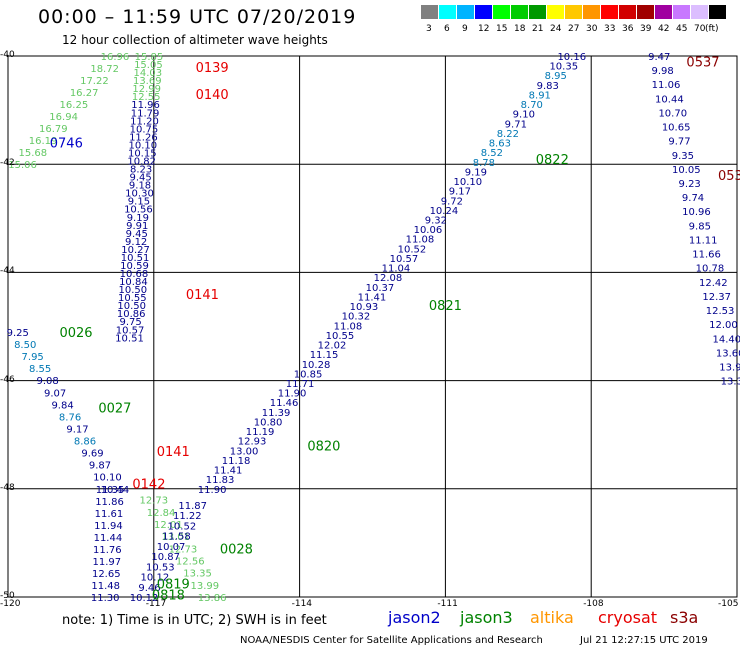 Image resolution: width=740 pixels, height=650 pixels. Describe the element at coordinates (132, 298) in the screenshot. I see `wave-height-value: 10.55` at that location.